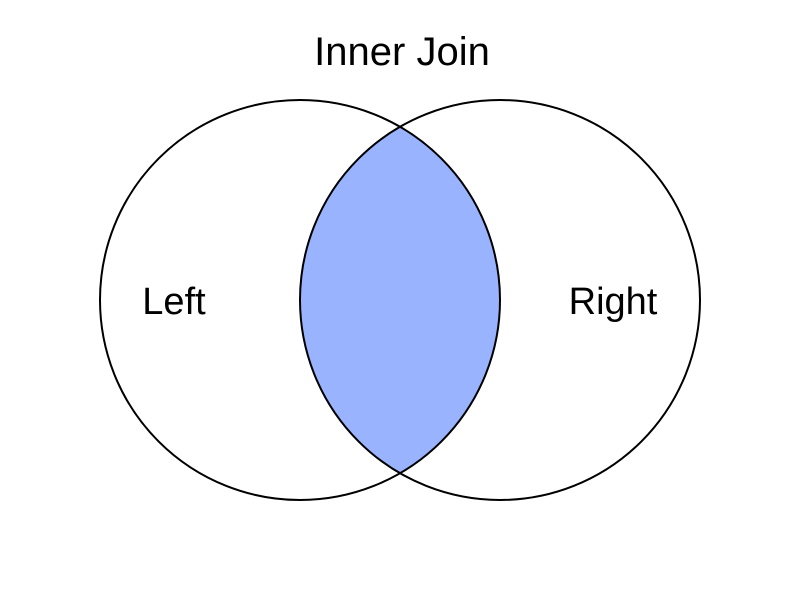 Image resolution: width=800 pixels, height=600 pixels. Describe the element at coordinates (174, 302) in the screenshot. I see `left-set-label: Left` at that location.